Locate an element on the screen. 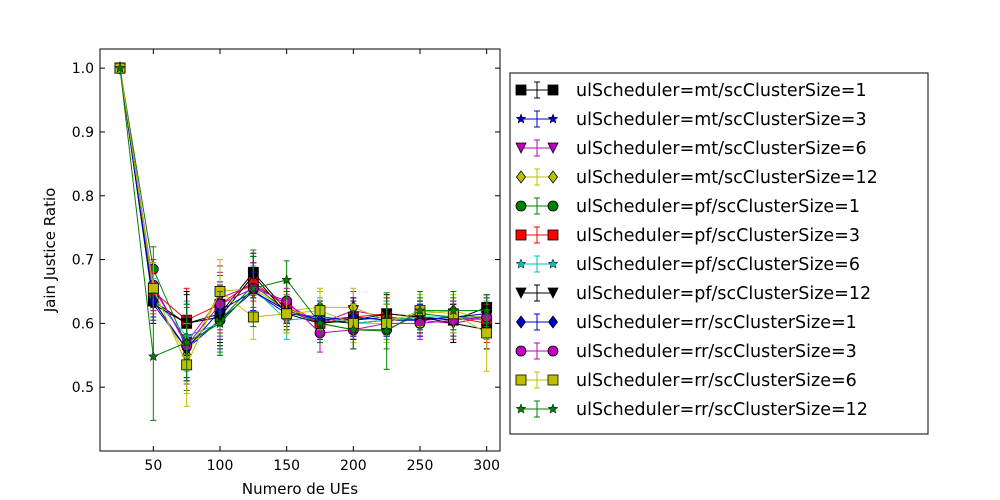 The image size is (1000, 500). legend-entry: ulScheduler=mt/scClusterSize=6 is located at coordinates (691, 149).